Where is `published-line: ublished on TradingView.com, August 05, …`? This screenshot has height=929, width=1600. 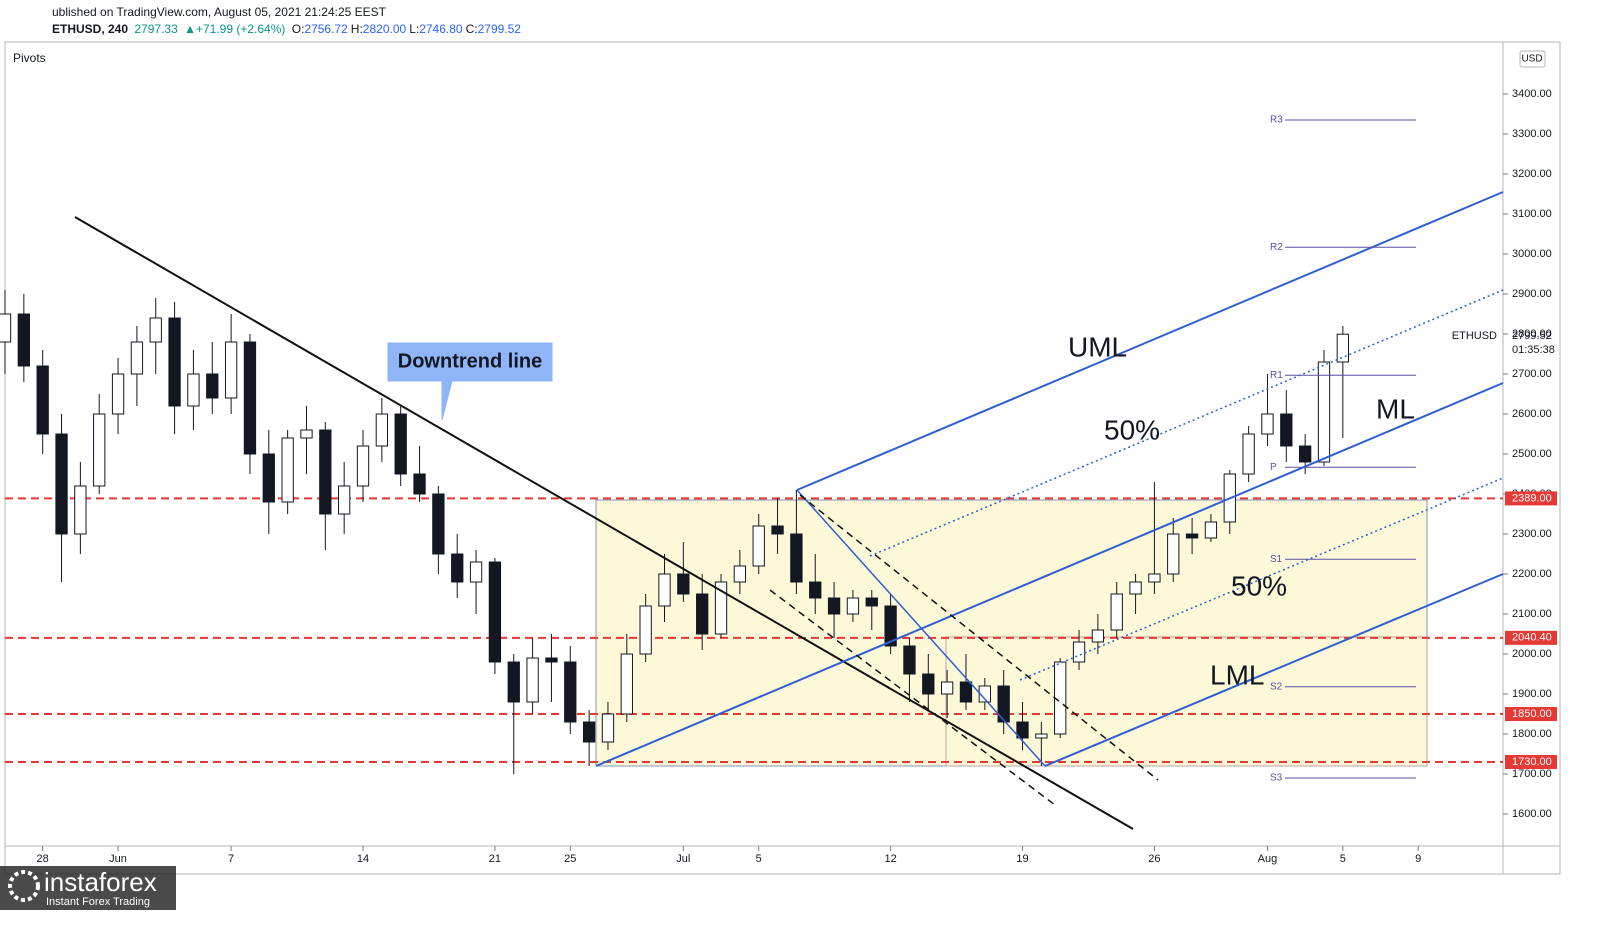
published-line: ublished on TradingView.com, August 05, … is located at coordinates (219, 12).